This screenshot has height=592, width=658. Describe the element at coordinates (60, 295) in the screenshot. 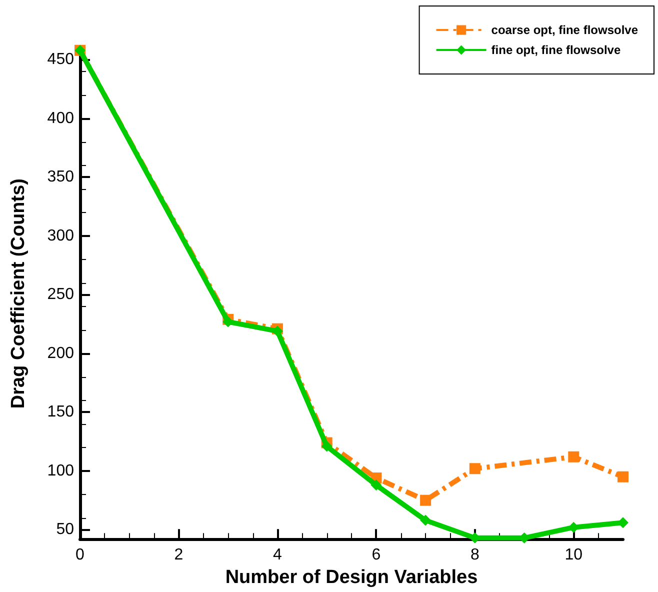

I see `y-tick-label: 250` at that location.